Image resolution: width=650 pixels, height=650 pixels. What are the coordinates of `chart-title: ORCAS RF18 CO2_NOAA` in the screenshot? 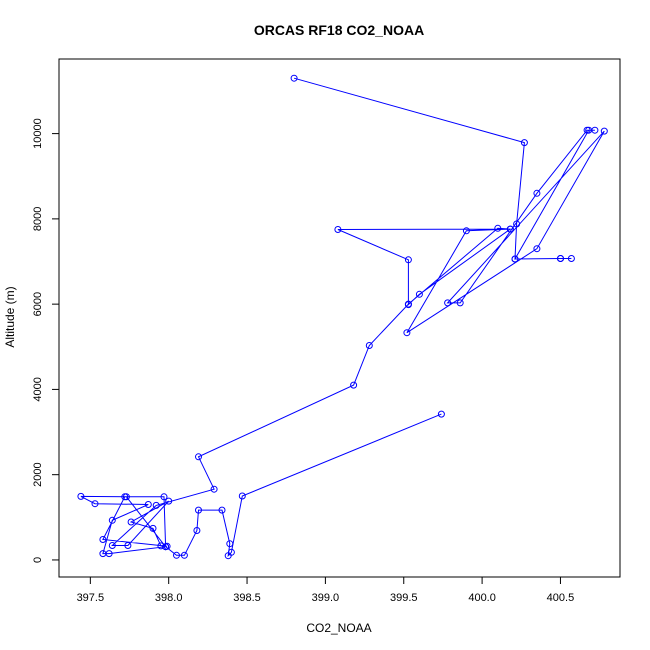 It's located at (339, 30).